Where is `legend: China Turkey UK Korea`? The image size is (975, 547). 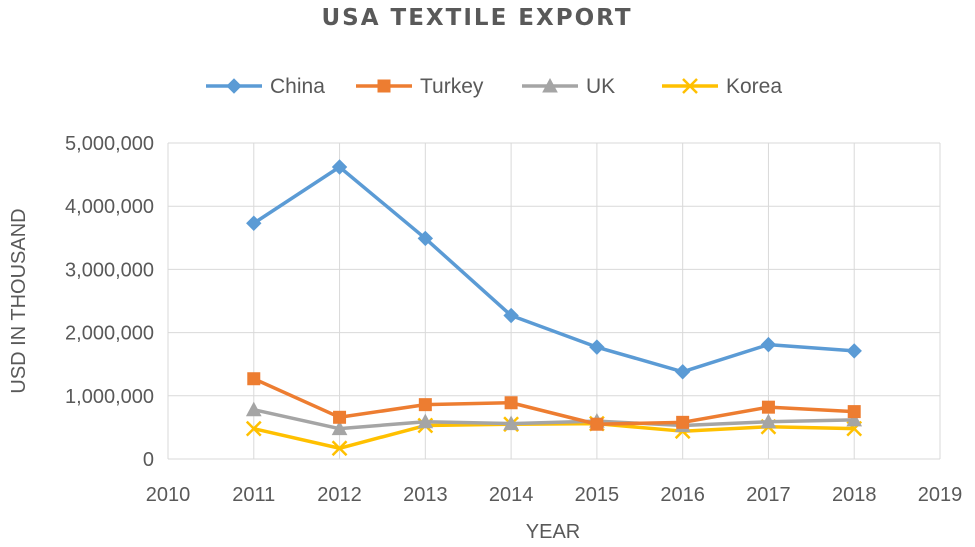 legend: China Turkey UK Korea is located at coordinates (494, 86).